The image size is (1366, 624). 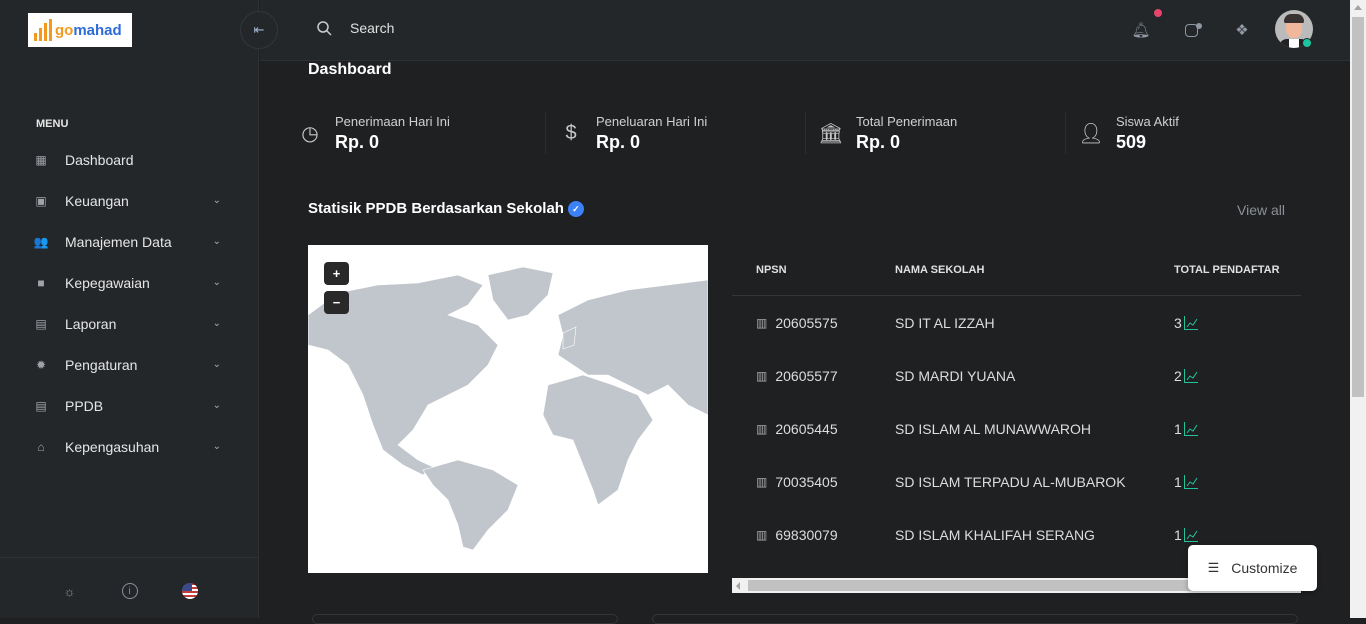 What do you see at coordinates (127, 241) in the screenshot?
I see `sidebar-item-manajemen-data: 👥 Manajemen Data ⌄` at bounding box center [127, 241].